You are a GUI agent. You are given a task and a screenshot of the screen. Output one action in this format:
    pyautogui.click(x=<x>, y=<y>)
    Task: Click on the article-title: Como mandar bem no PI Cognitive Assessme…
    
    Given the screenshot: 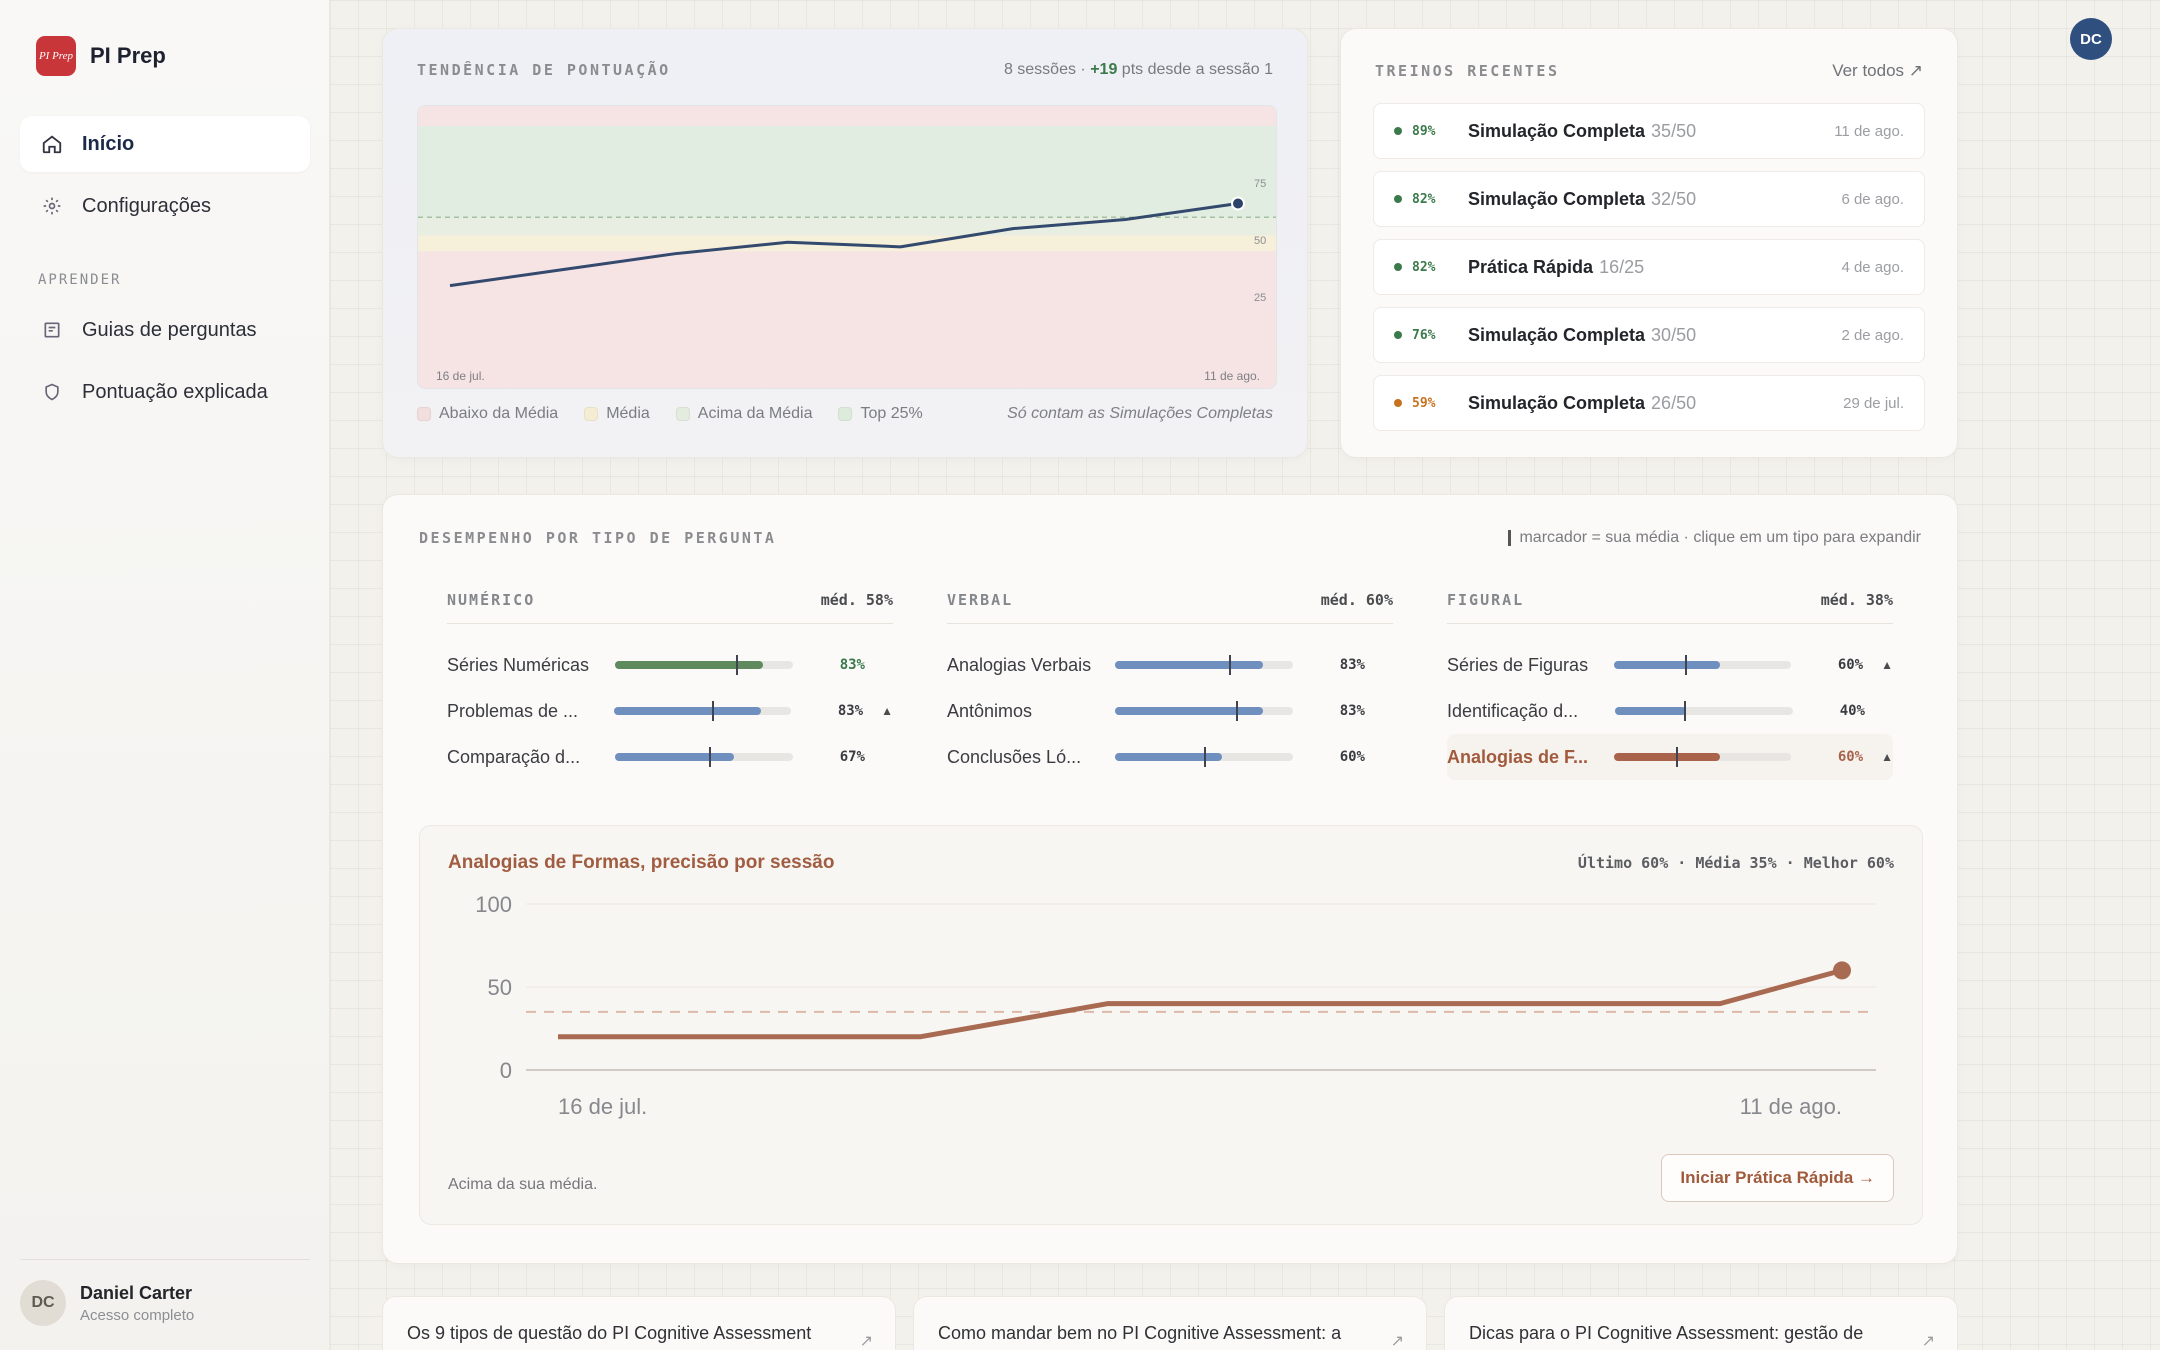 What is the action you would take?
    pyautogui.click(x=1140, y=1333)
    